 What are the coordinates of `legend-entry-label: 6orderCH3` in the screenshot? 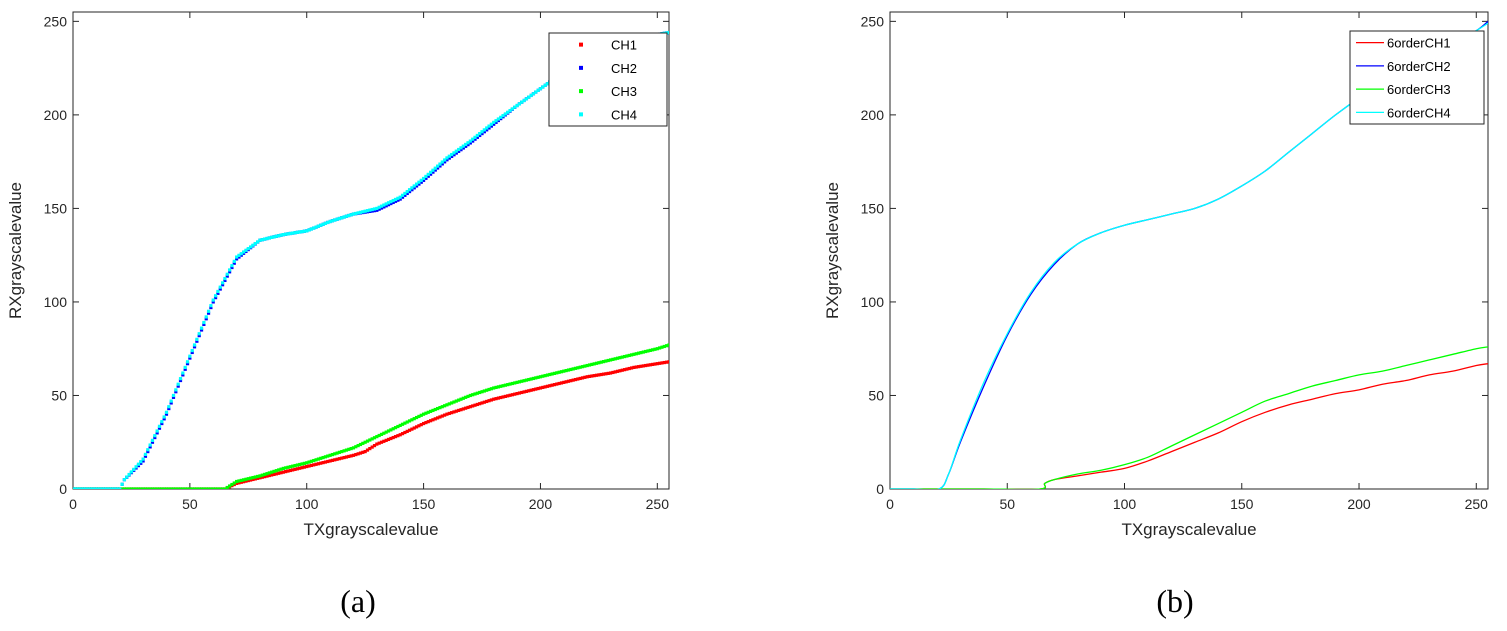 It's located at (1419, 89).